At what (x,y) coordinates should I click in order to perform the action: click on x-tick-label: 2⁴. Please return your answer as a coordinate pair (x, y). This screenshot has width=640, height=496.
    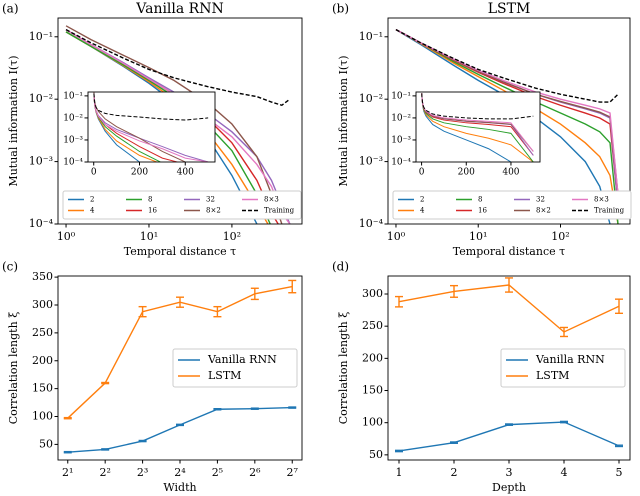
    Looking at the image, I should click on (180, 472).